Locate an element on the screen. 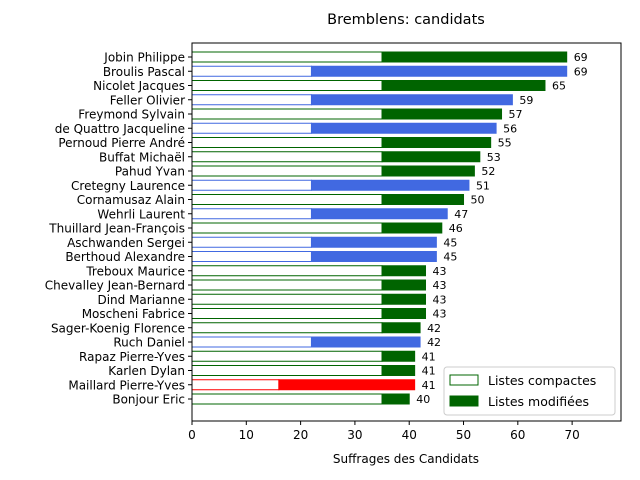  value-label-1: 69 is located at coordinates (581, 71).